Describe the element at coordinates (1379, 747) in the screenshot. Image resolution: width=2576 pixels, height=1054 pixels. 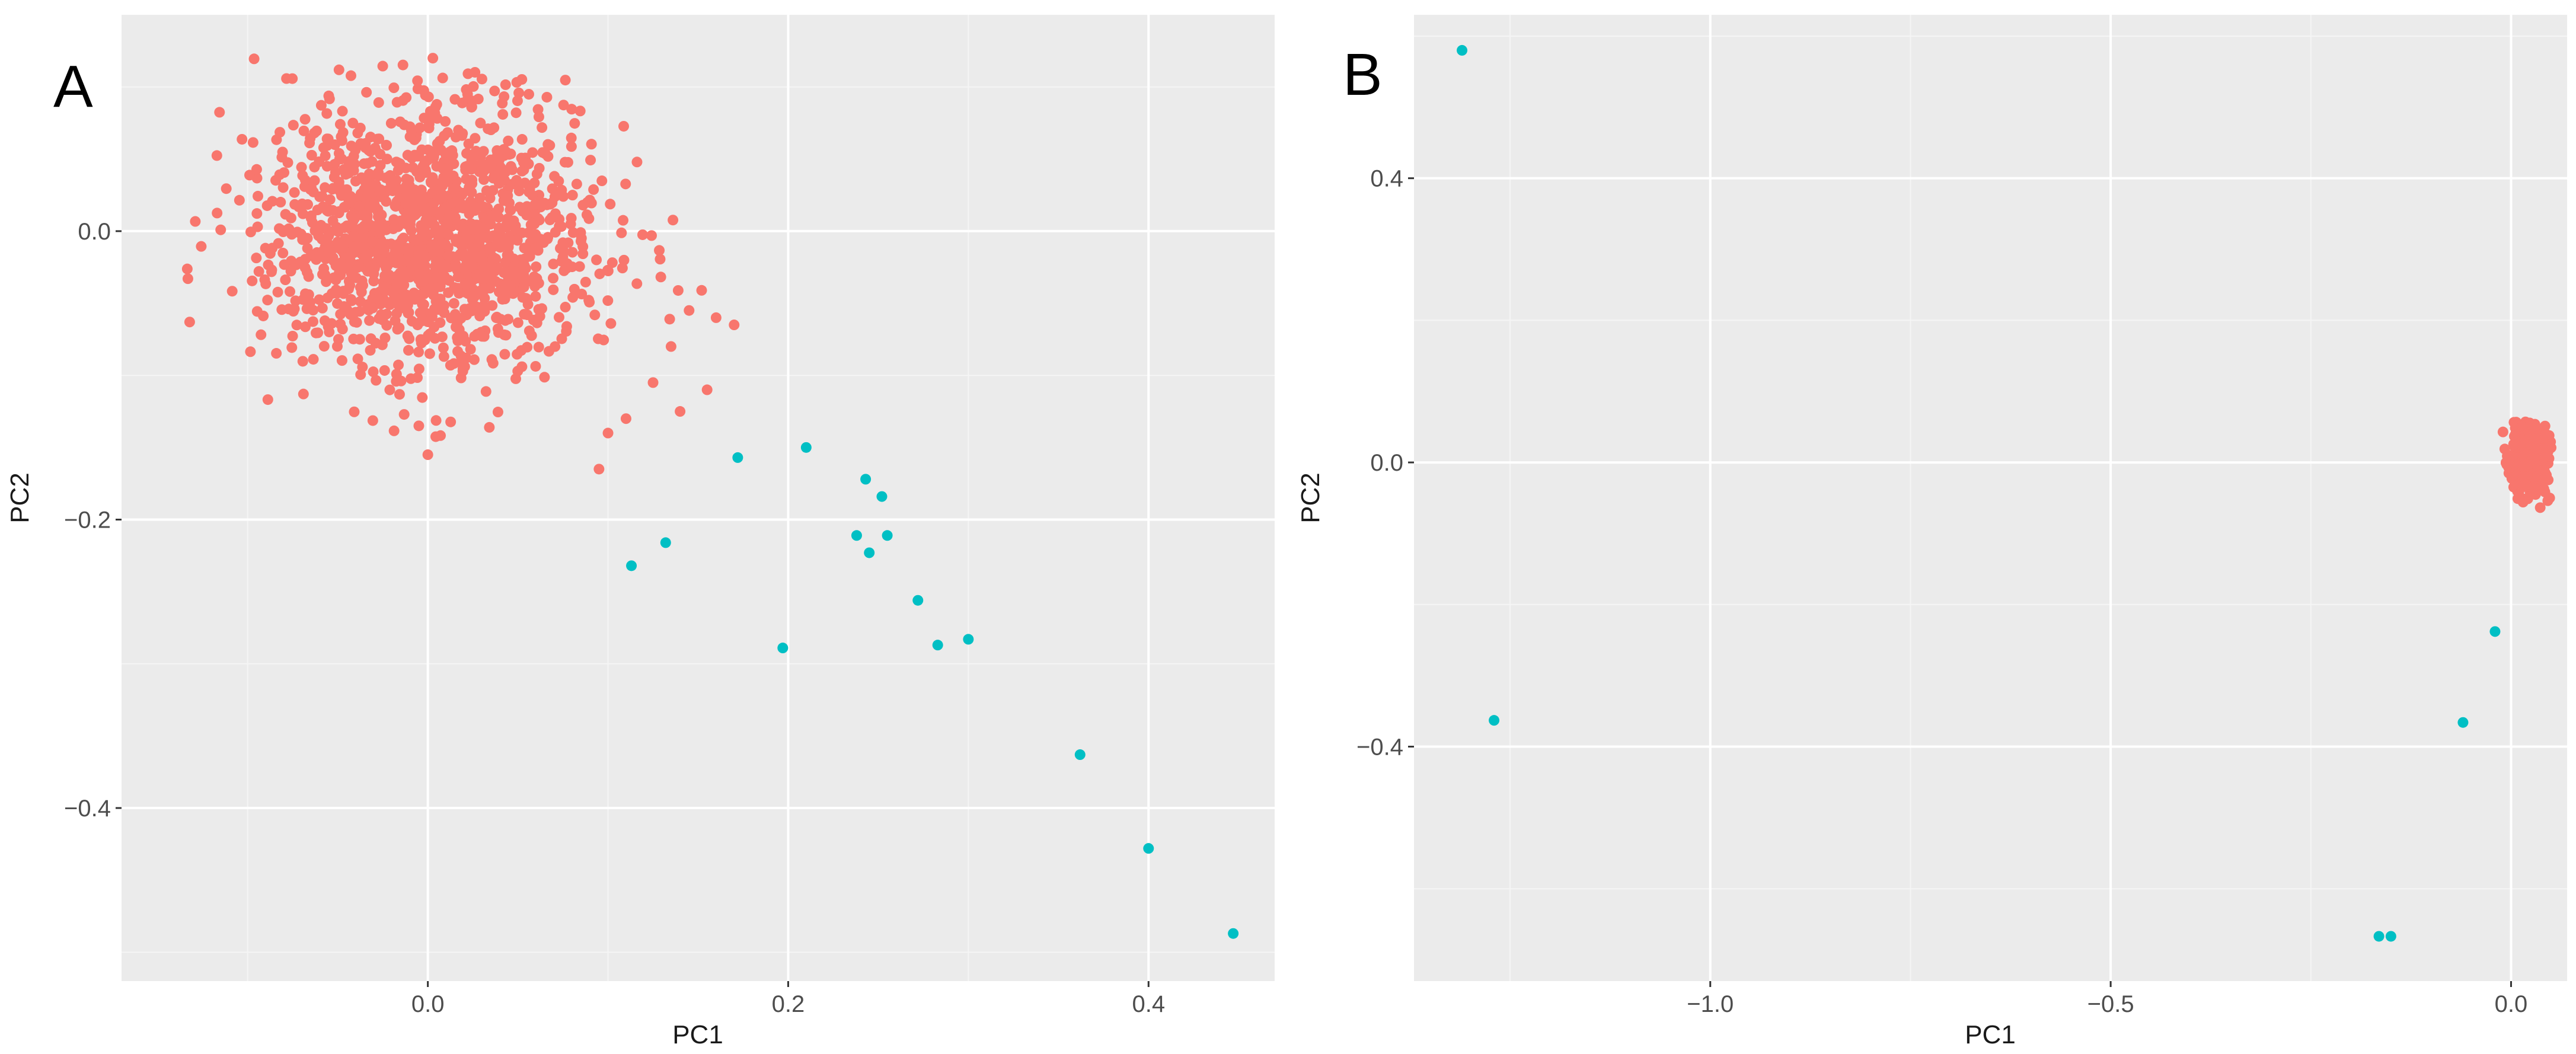
I see `panel-b-y-tick-label: −0.4` at that location.